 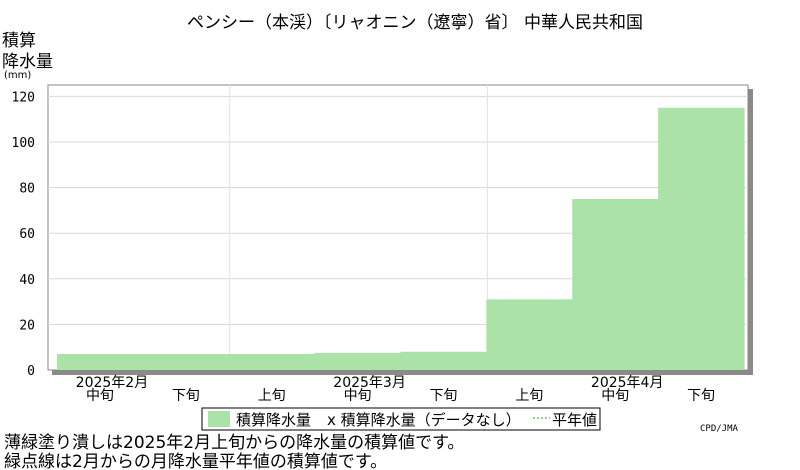 I want to click on y-tick-label: 80, so click(x=27, y=189).